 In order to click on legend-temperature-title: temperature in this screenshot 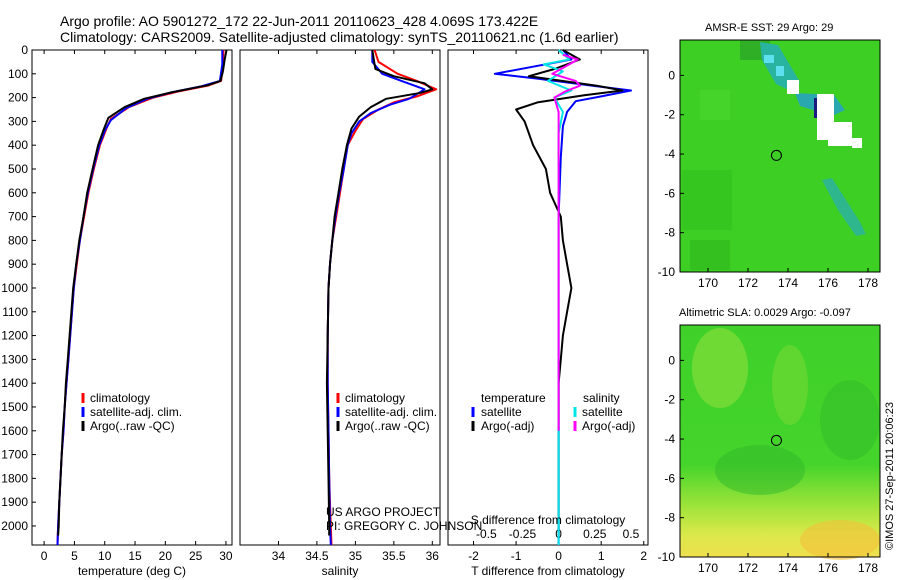, I will do `click(513, 398)`.